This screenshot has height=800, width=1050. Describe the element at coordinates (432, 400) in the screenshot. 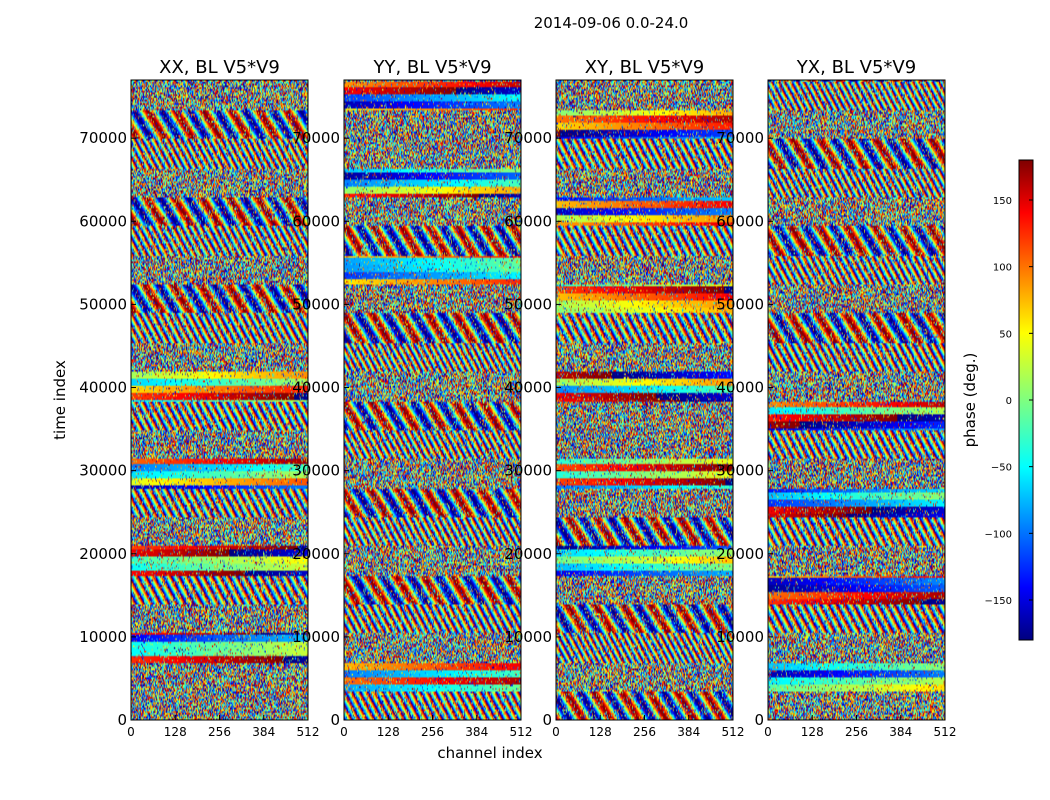

I see `phase-heatmap-yy` at that location.